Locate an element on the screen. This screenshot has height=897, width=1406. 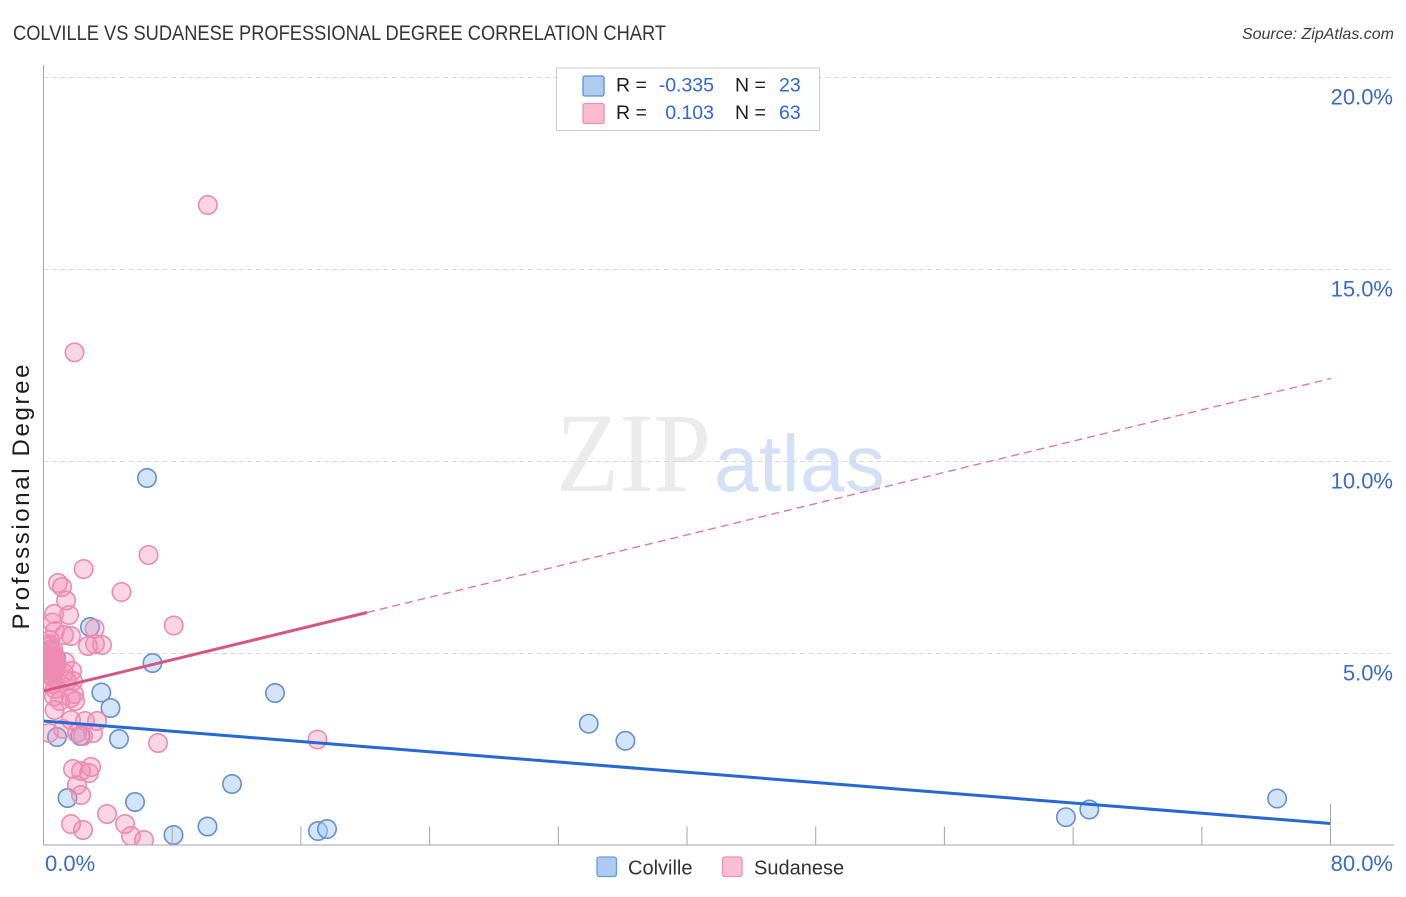
svg-text: 10.0% is located at coordinates (1362, 481).